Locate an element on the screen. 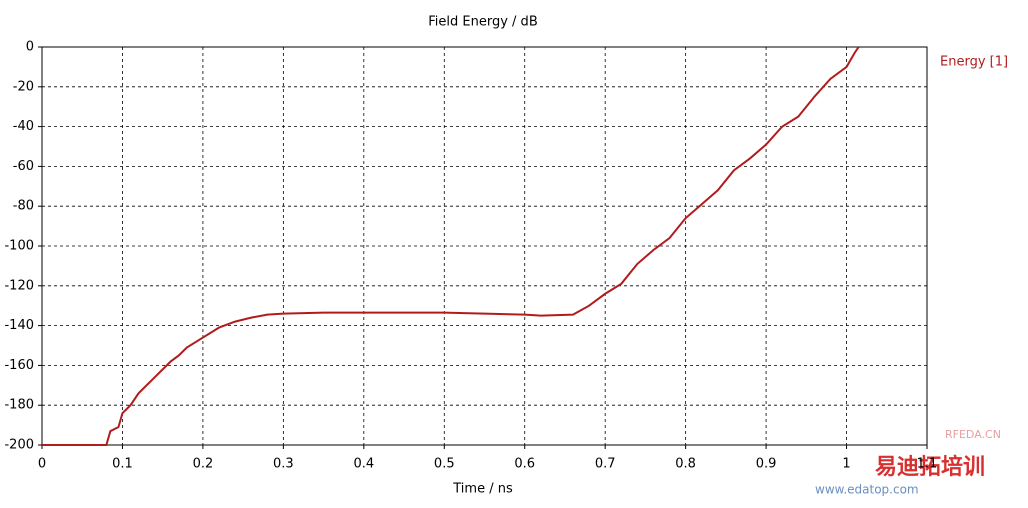  x-axis-label: Time / ns is located at coordinates (482, 489).